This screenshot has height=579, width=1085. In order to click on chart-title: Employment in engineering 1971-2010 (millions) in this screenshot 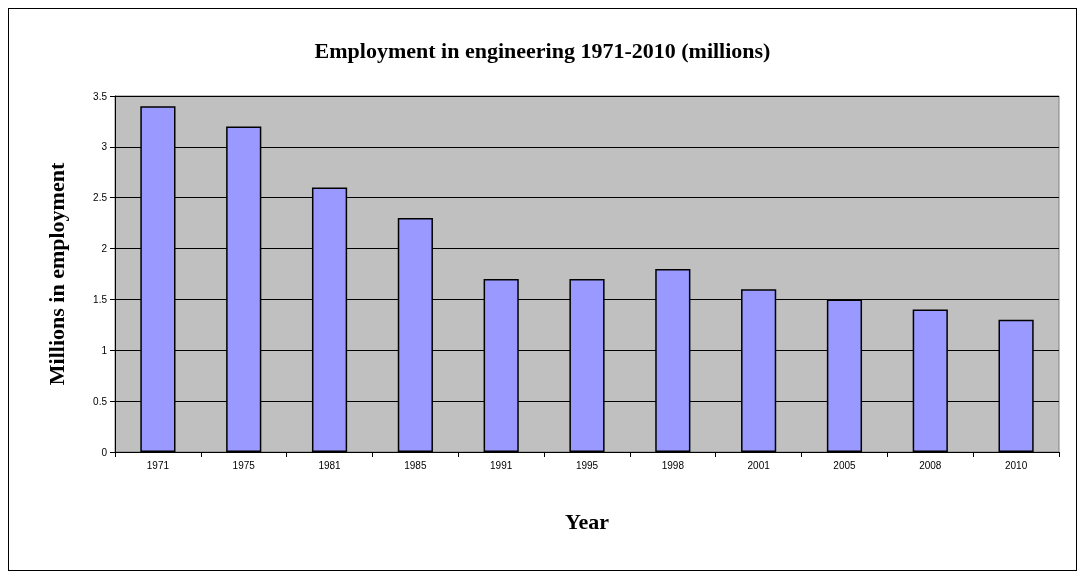, I will do `click(542, 50)`.